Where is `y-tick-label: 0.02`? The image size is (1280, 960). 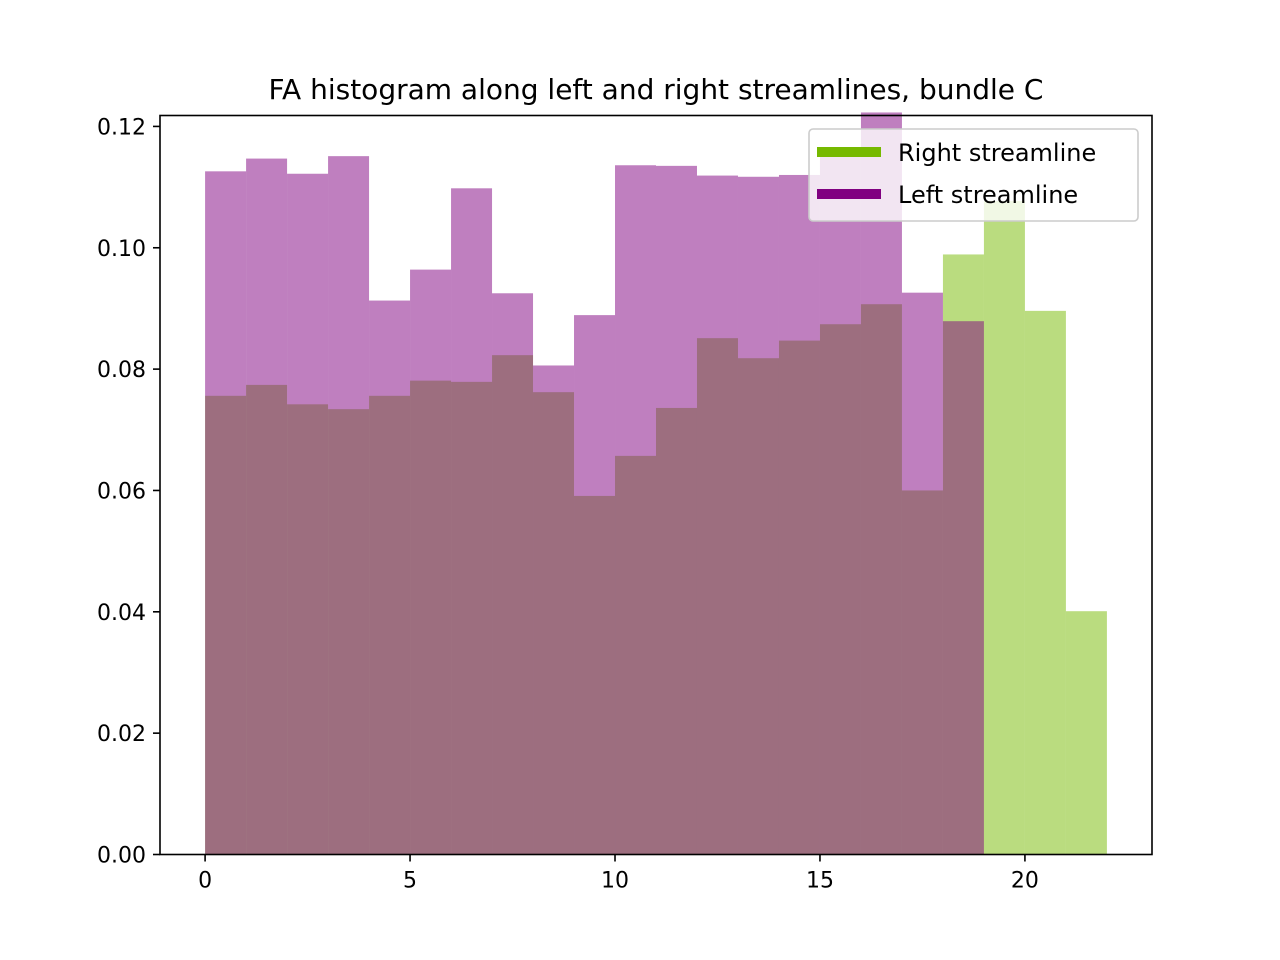 y-tick-label: 0.02 is located at coordinates (121, 734).